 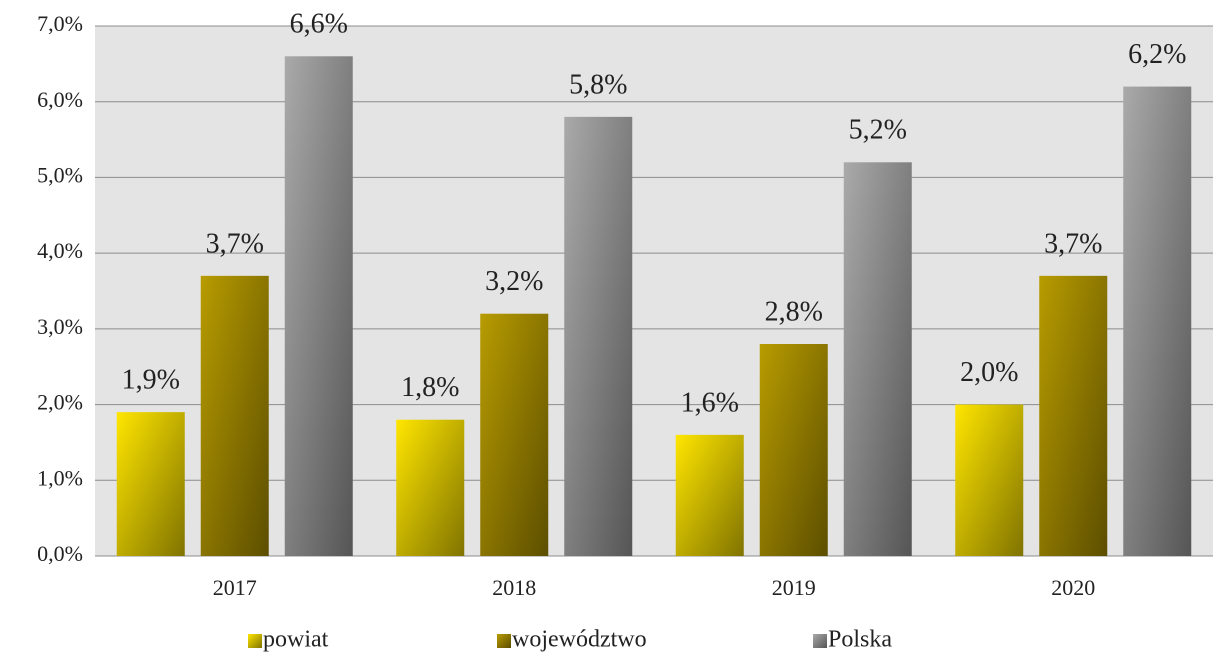 I want to click on data-label: 2,8%, so click(x=794, y=311).